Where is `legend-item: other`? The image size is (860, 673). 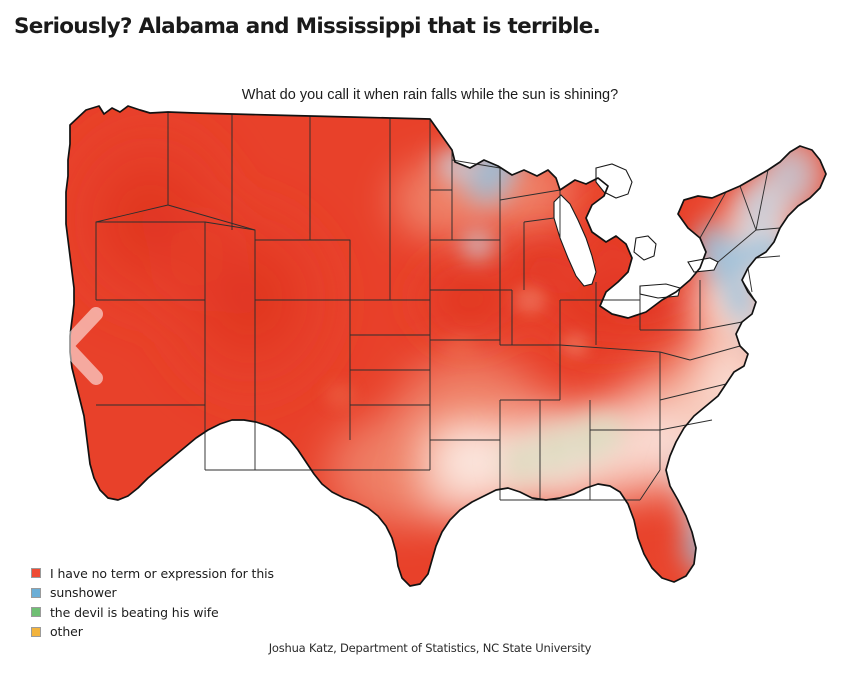
legend-item: other is located at coordinates (152, 631).